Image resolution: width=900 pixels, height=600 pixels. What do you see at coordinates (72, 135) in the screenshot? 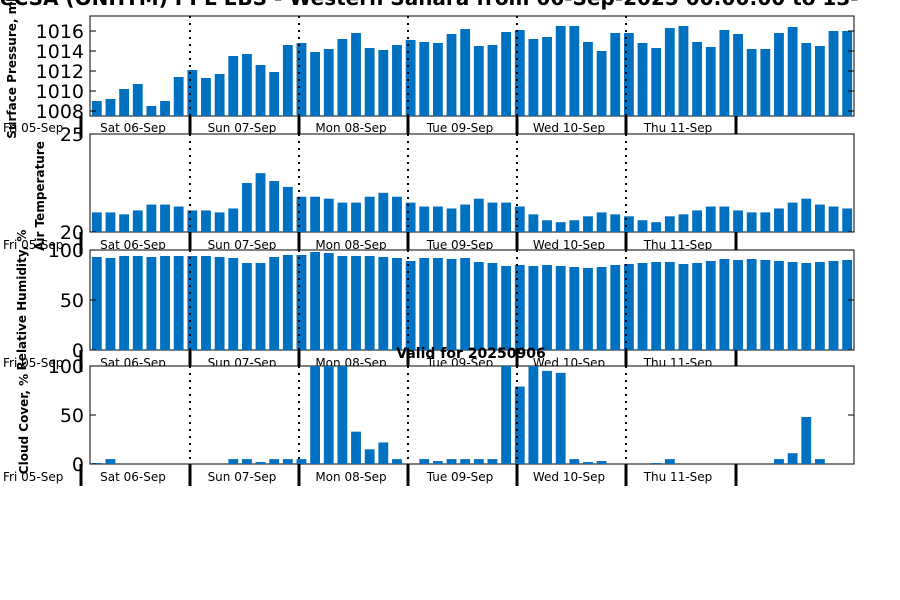
I see `y-tick-label: 25` at bounding box center [72, 135].